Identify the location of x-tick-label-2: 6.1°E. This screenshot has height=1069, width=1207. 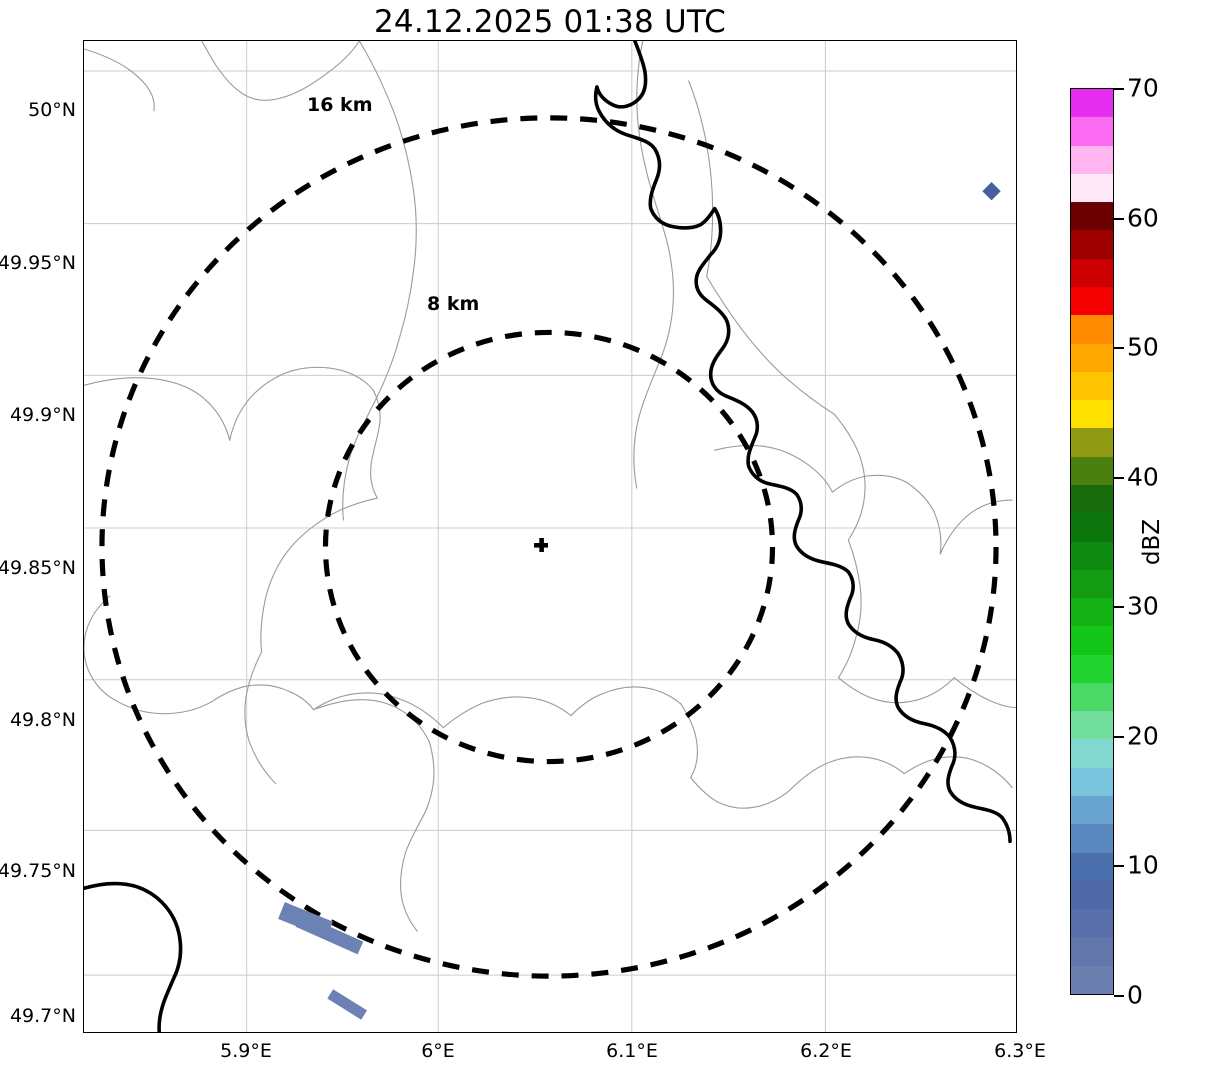
(632, 1051).